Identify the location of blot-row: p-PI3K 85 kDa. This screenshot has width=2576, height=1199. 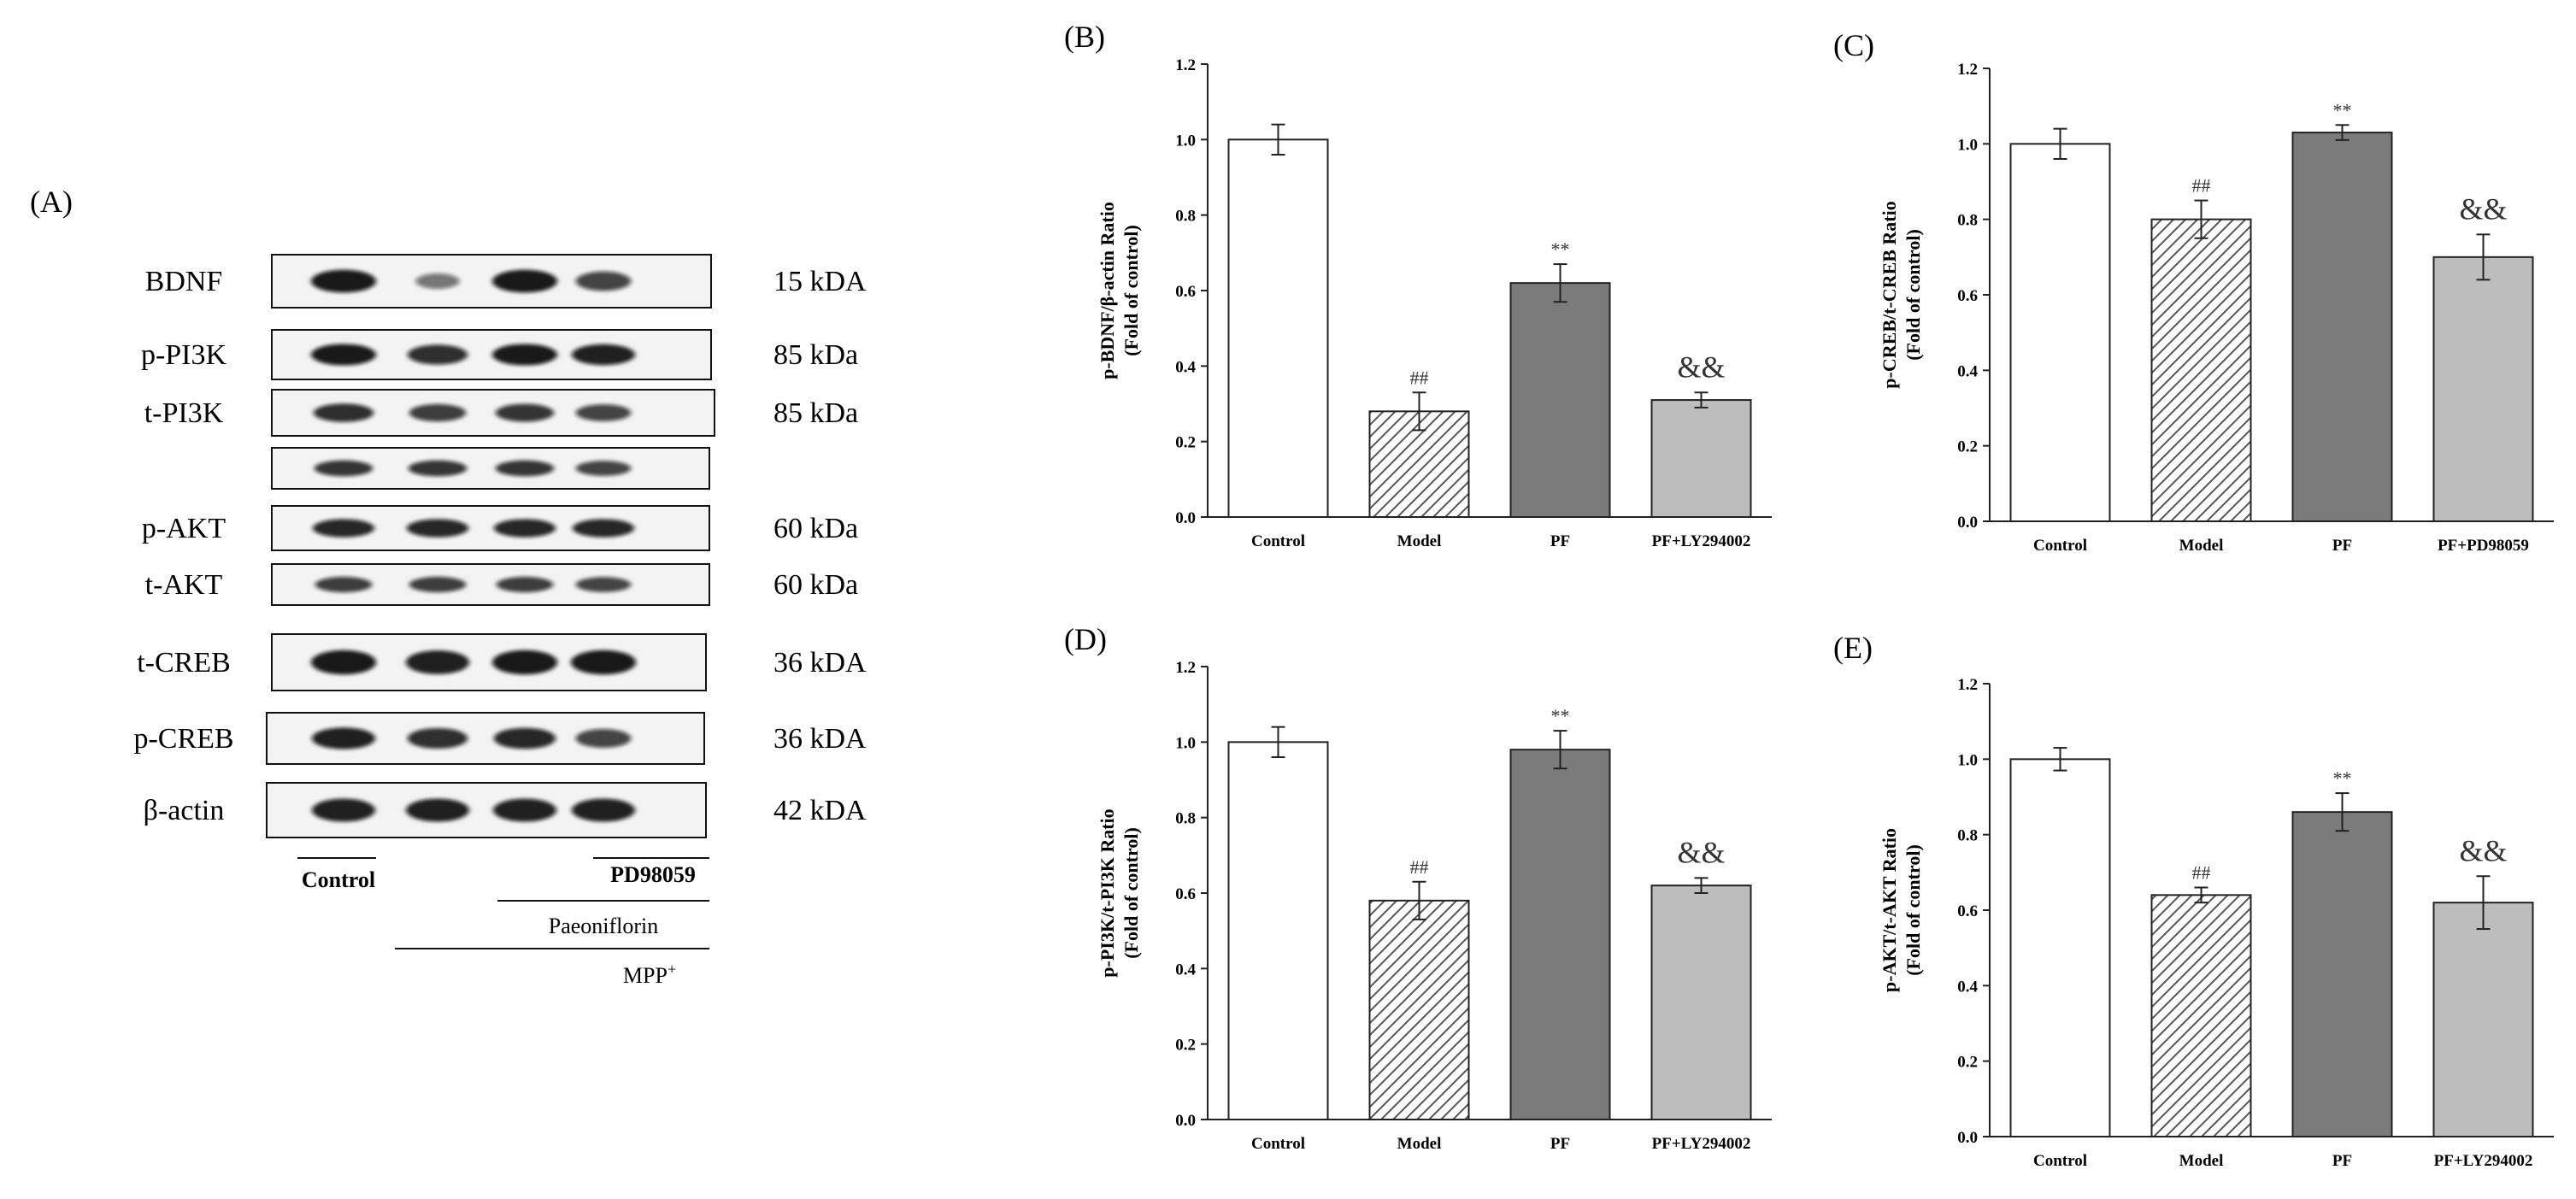
(499, 354).